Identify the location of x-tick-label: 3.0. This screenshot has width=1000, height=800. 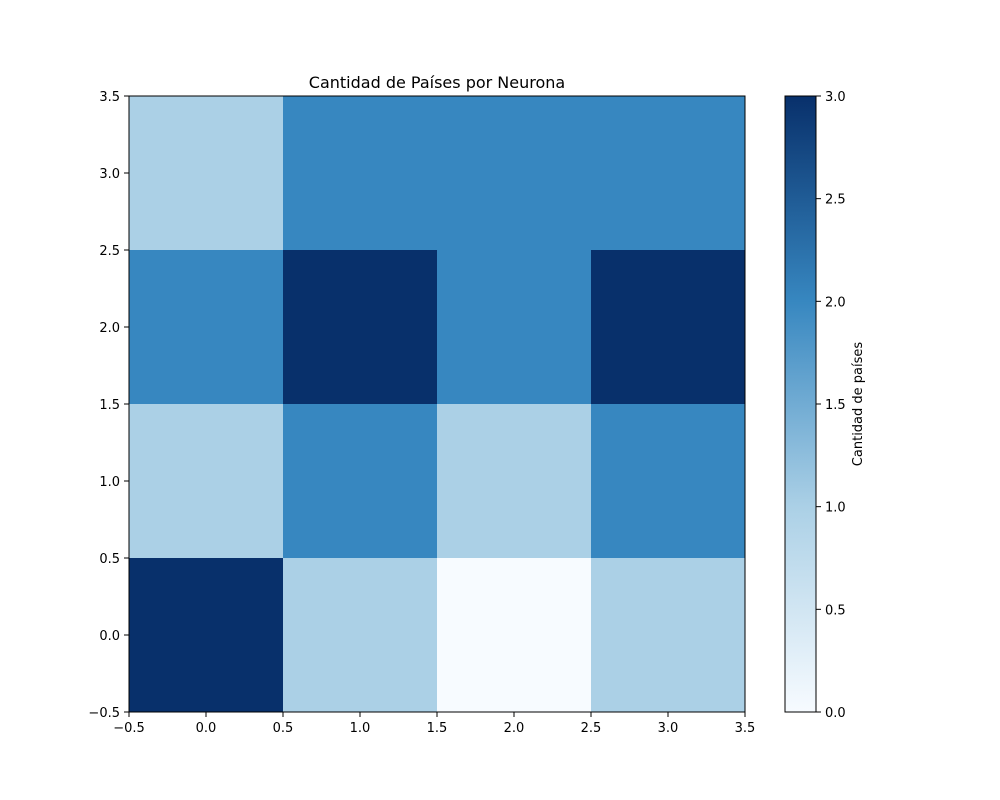
(668, 728).